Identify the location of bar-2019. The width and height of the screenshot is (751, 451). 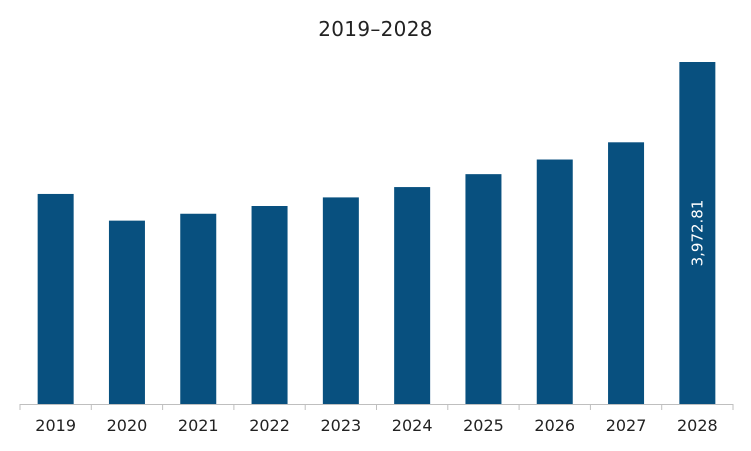
(55, 298).